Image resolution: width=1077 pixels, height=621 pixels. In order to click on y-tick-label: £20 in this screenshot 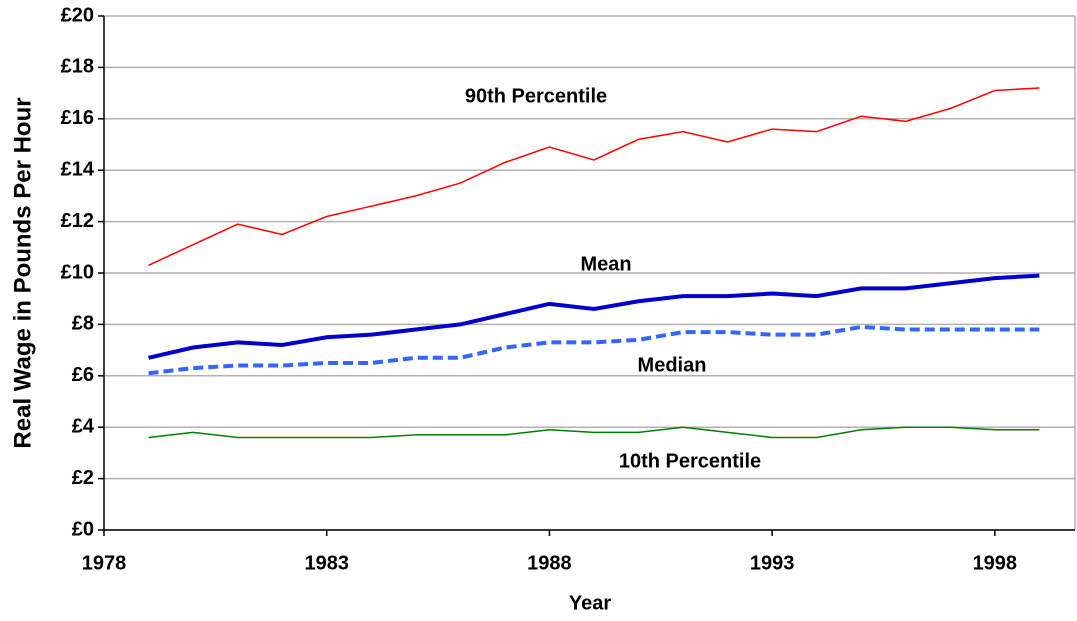, I will do `click(77, 15)`.